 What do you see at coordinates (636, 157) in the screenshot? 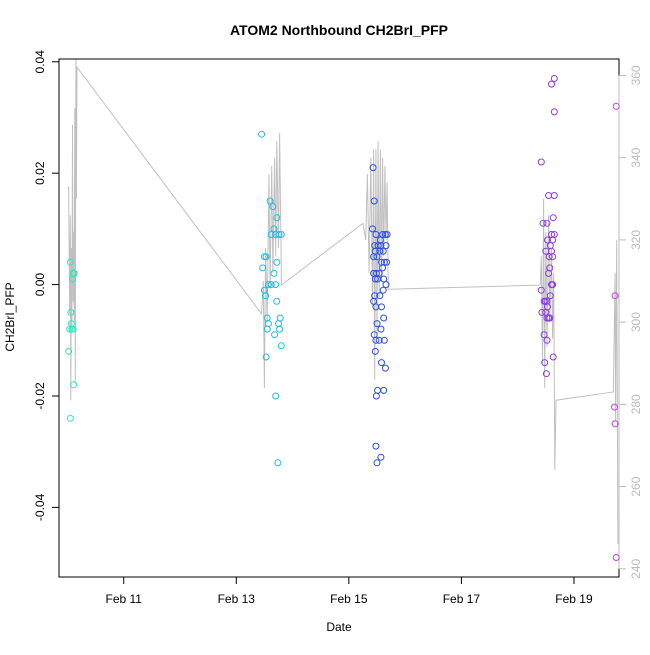
I see `secondary-y-tick-label: 340` at bounding box center [636, 157].